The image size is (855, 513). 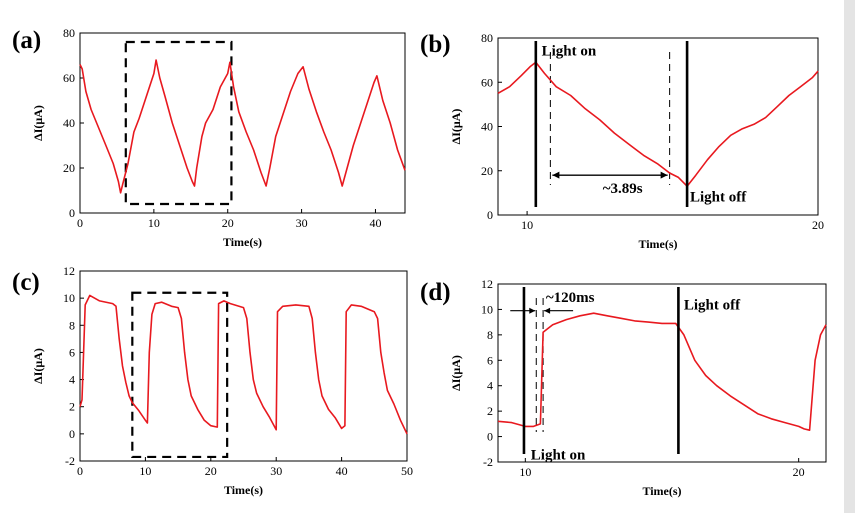 I want to click on panel-label: (d), so click(x=435, y=292).